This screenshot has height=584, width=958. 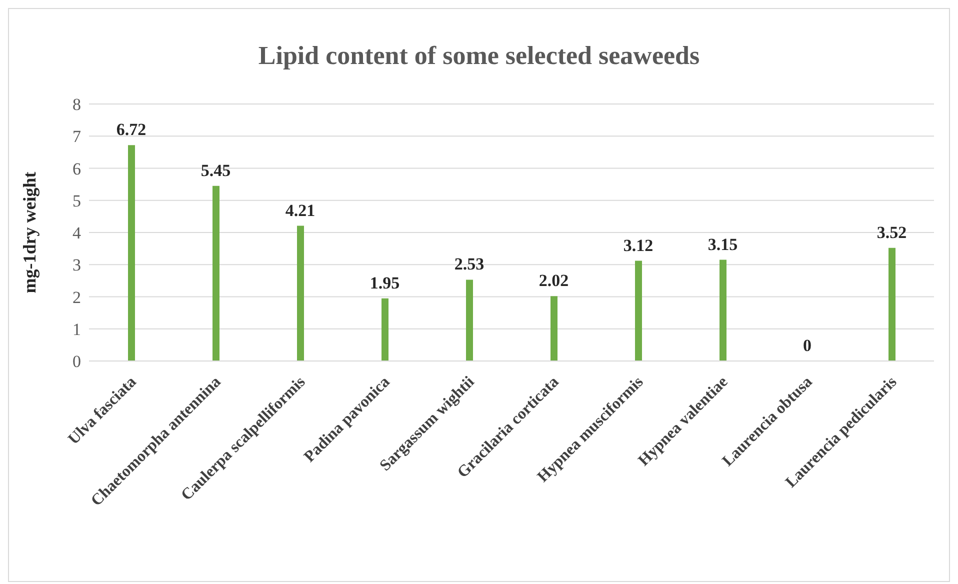 What do you see at coordinates (891, 232) in the screenshot?
I see `data-label: 3.52` at bounding box center [891, 232].